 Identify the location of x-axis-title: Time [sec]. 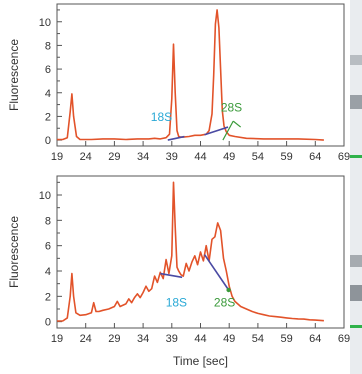
(200, 361).